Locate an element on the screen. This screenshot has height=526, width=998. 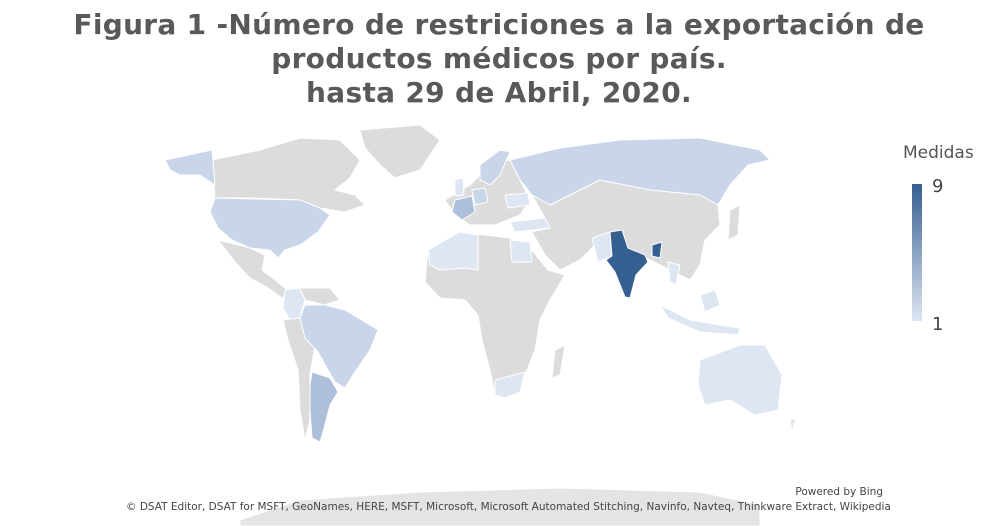
region-ukraine is located at coordinates (517, 200).